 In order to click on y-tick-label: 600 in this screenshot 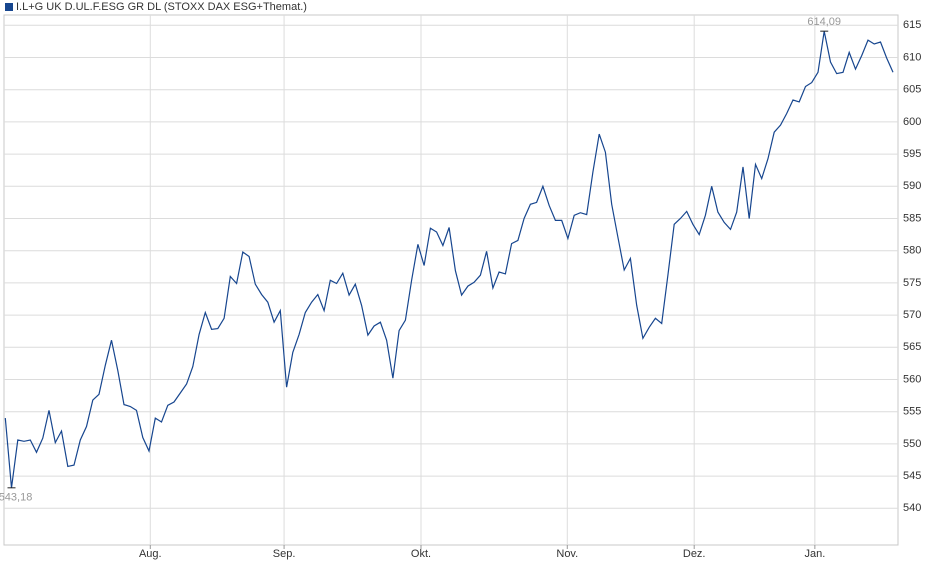, I will do `click(912, 122)`.